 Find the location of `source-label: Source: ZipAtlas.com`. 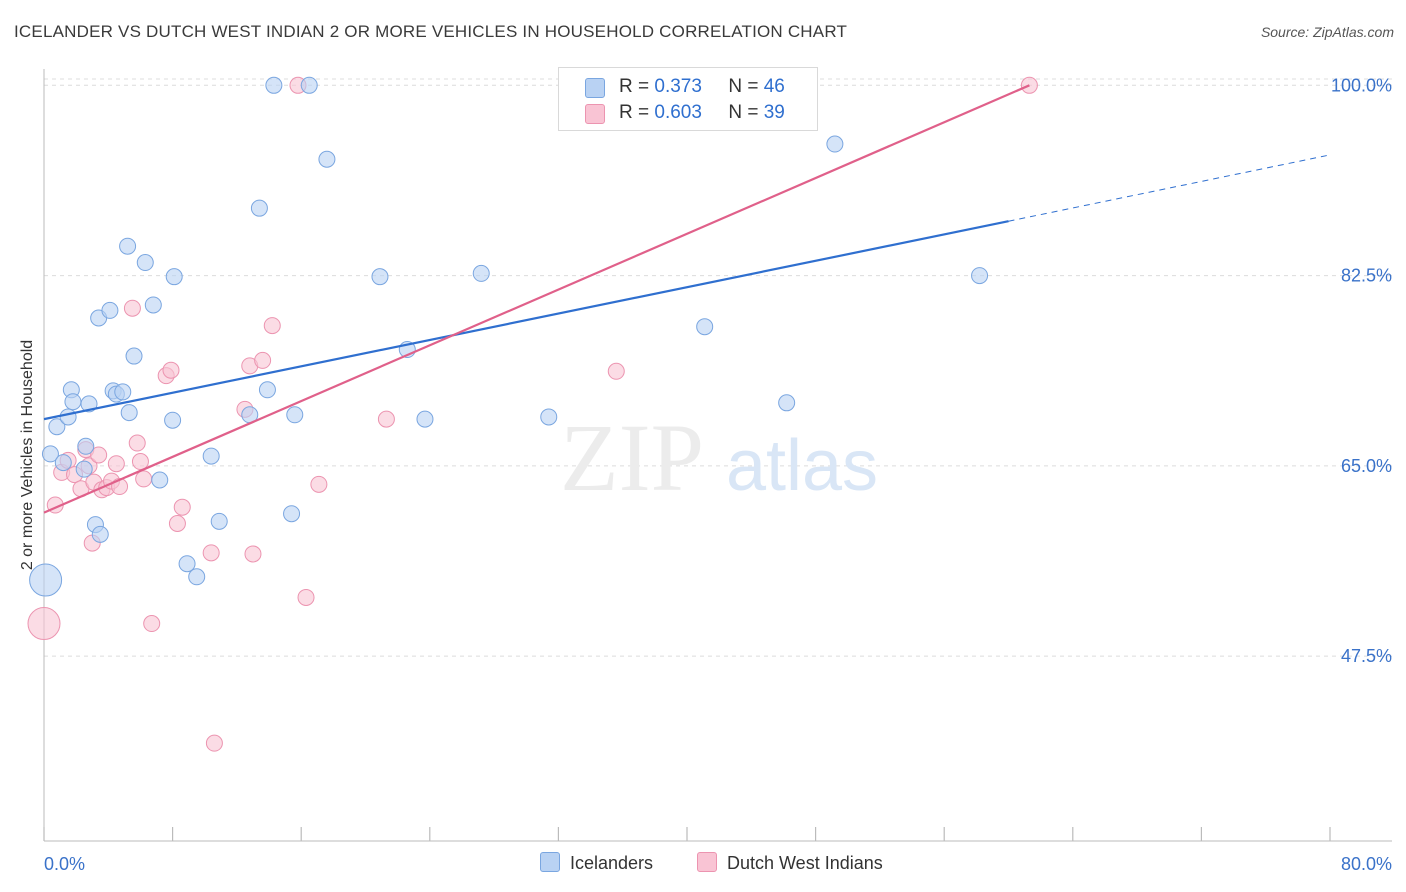

source-label: Source: ZipAtlas.com is located at coordinates (1327, 32).